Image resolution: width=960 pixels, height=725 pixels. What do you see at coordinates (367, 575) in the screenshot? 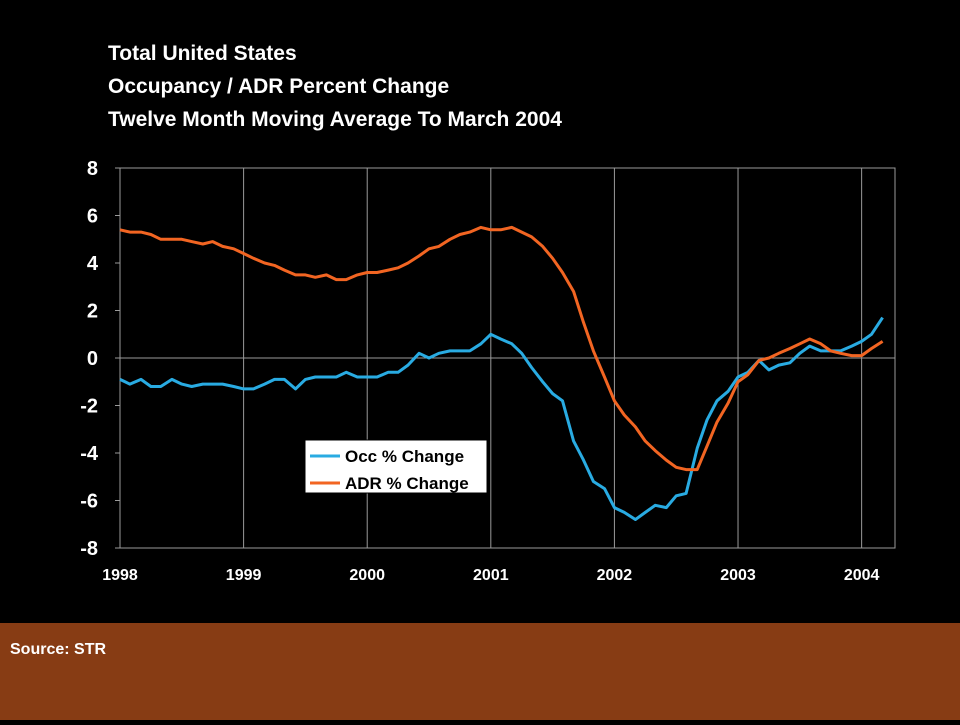
I see `x-tick-label: 2000` at bounding box center [367, 575].